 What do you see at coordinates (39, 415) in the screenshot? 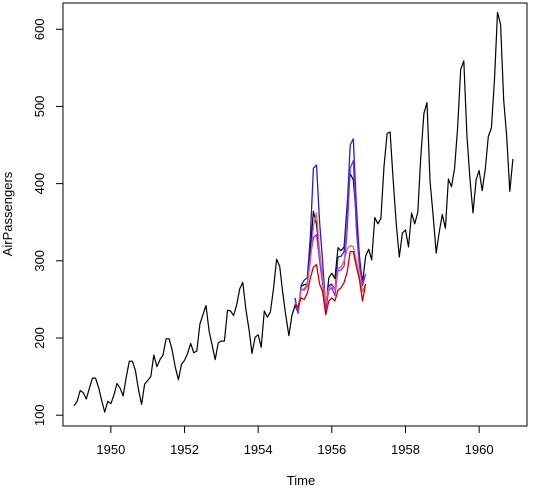
I see `y-tick-label: 100` at bounding box center [39, 415].